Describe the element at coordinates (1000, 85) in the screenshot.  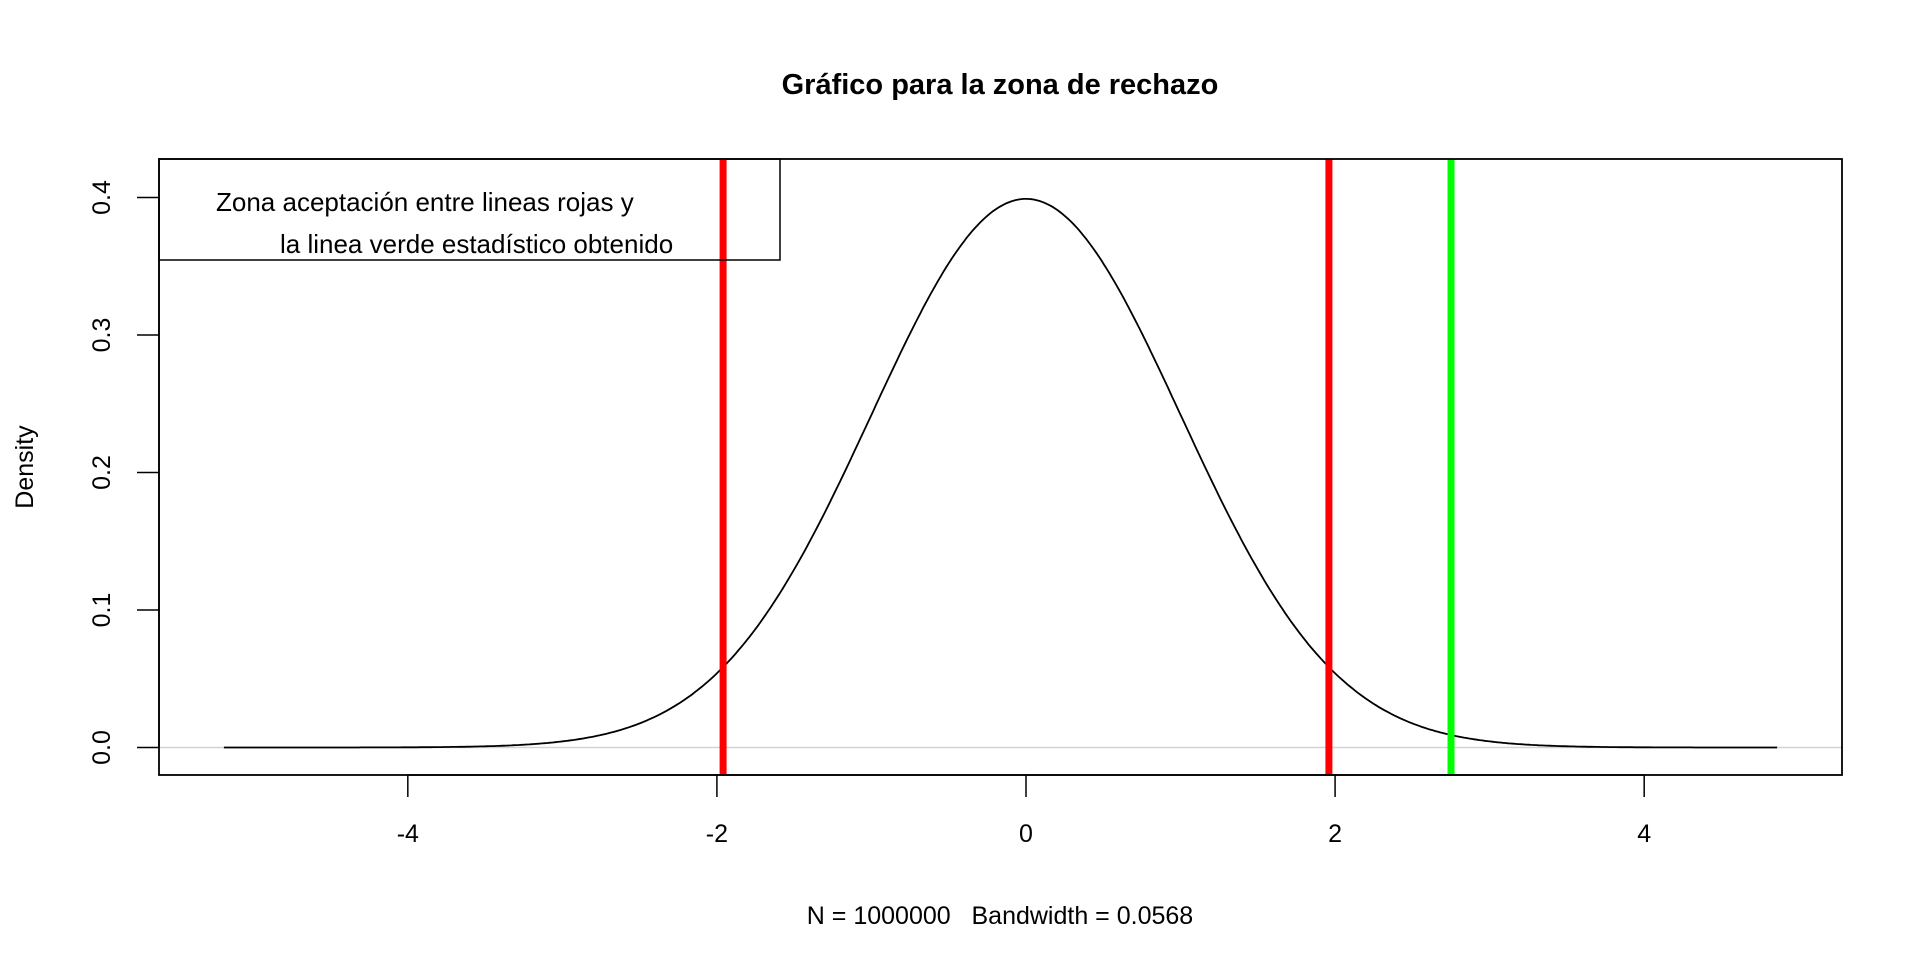
I see `chart-title: Gráfico para la zona de rechazo` at that location.